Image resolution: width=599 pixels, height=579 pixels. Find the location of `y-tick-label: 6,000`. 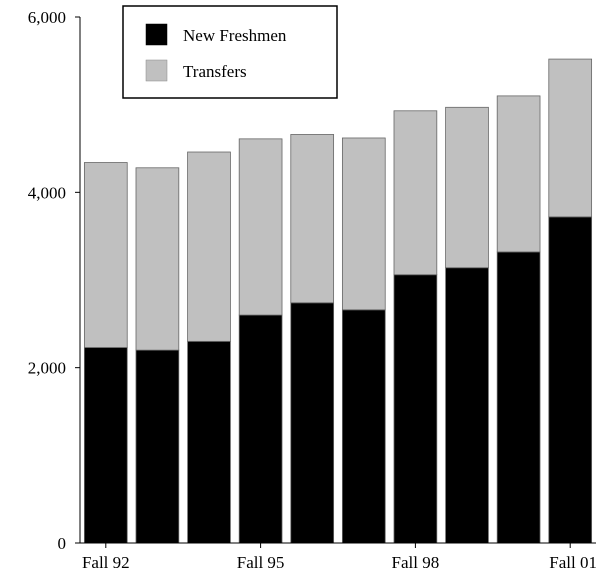

y-tick-label: 6,000 is located at coordinates (47, 17).